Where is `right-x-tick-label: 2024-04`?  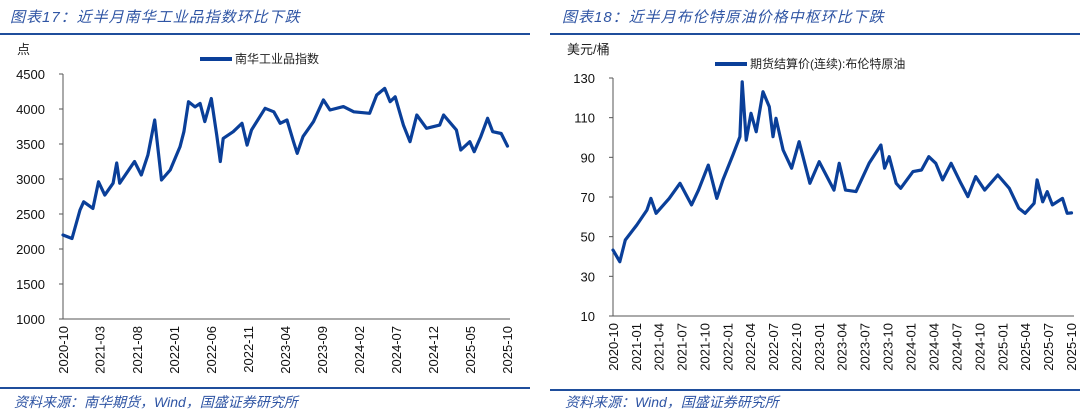 right-x-tick-label: 2024-04 is located at coordinates (934, 347).